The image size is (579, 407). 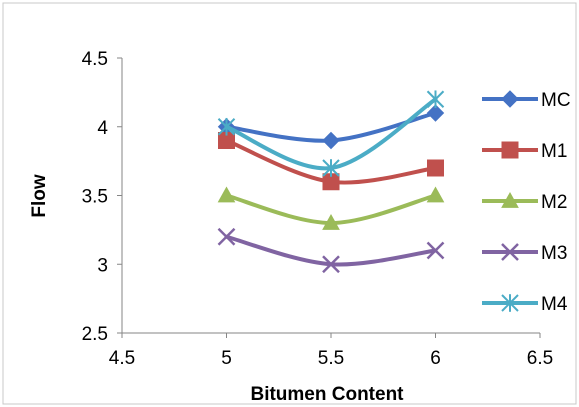 I want to click on legend-label-m4: M4, so click(x=554, y=304).